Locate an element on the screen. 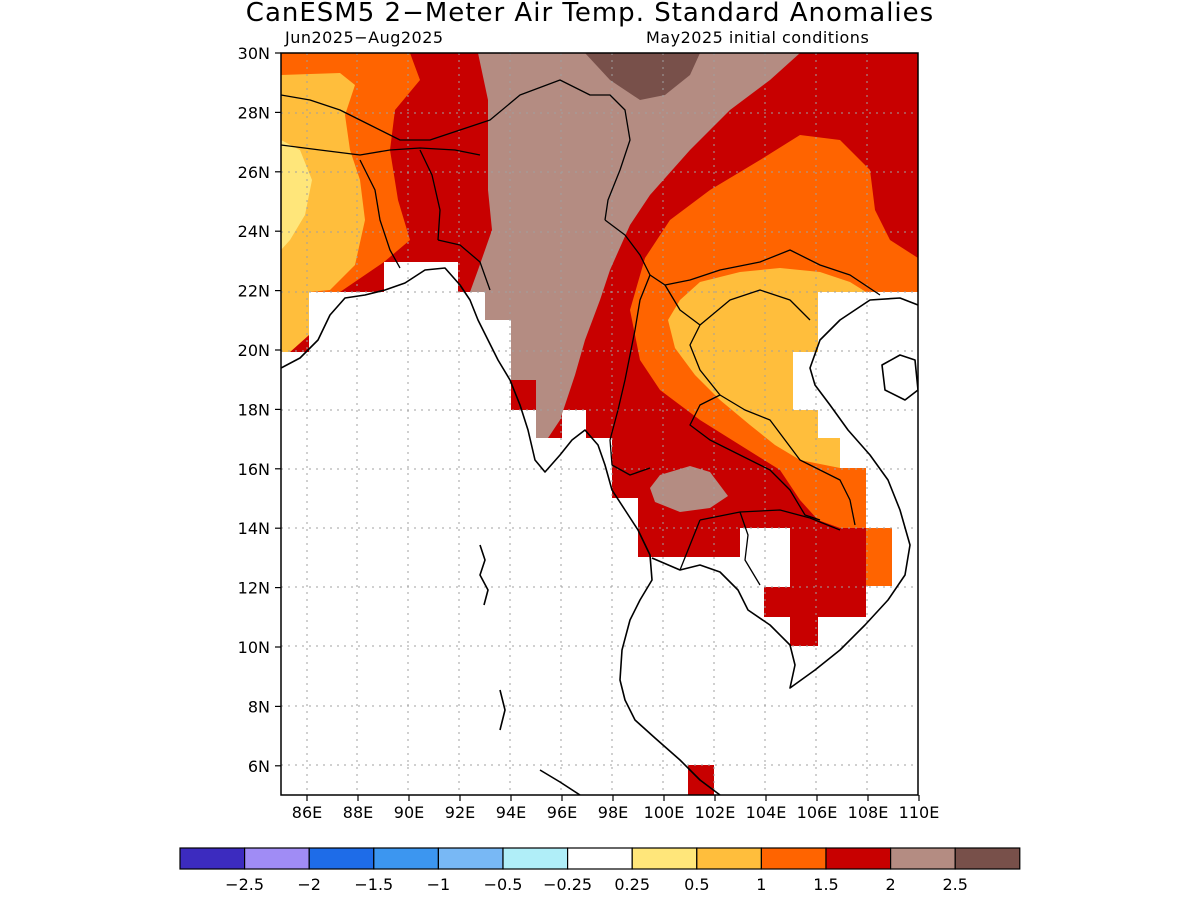  lon-tick-label: 86E is located at coordinates (307, 812).